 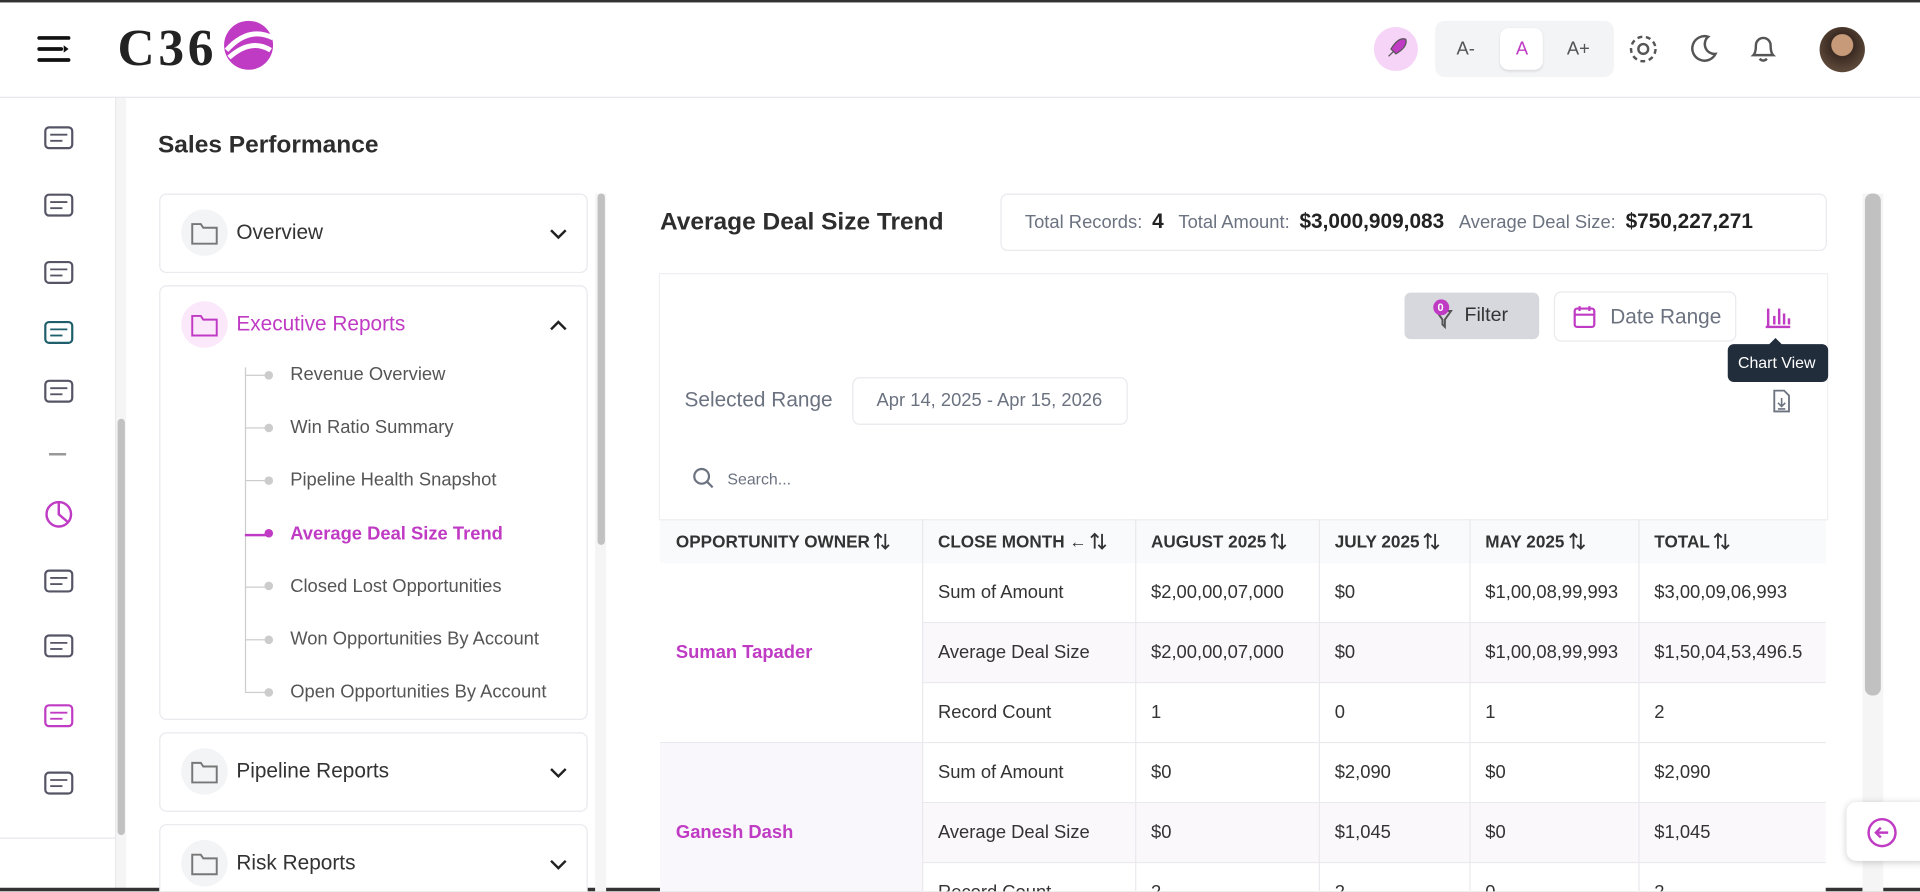 I want to click on table-cell: Sum of Amount, so click(x=1000, y=773).